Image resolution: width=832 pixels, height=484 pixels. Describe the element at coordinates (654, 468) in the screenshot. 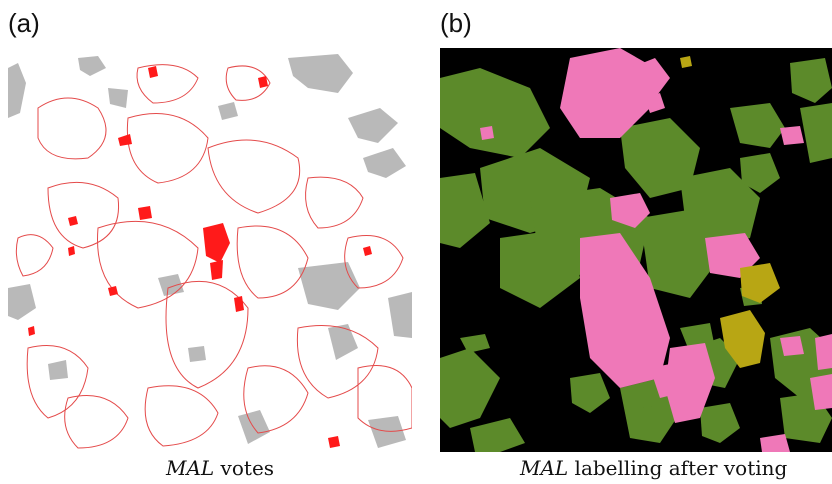

I see `panel-b-caption: MAL labelling after voting` at that location.